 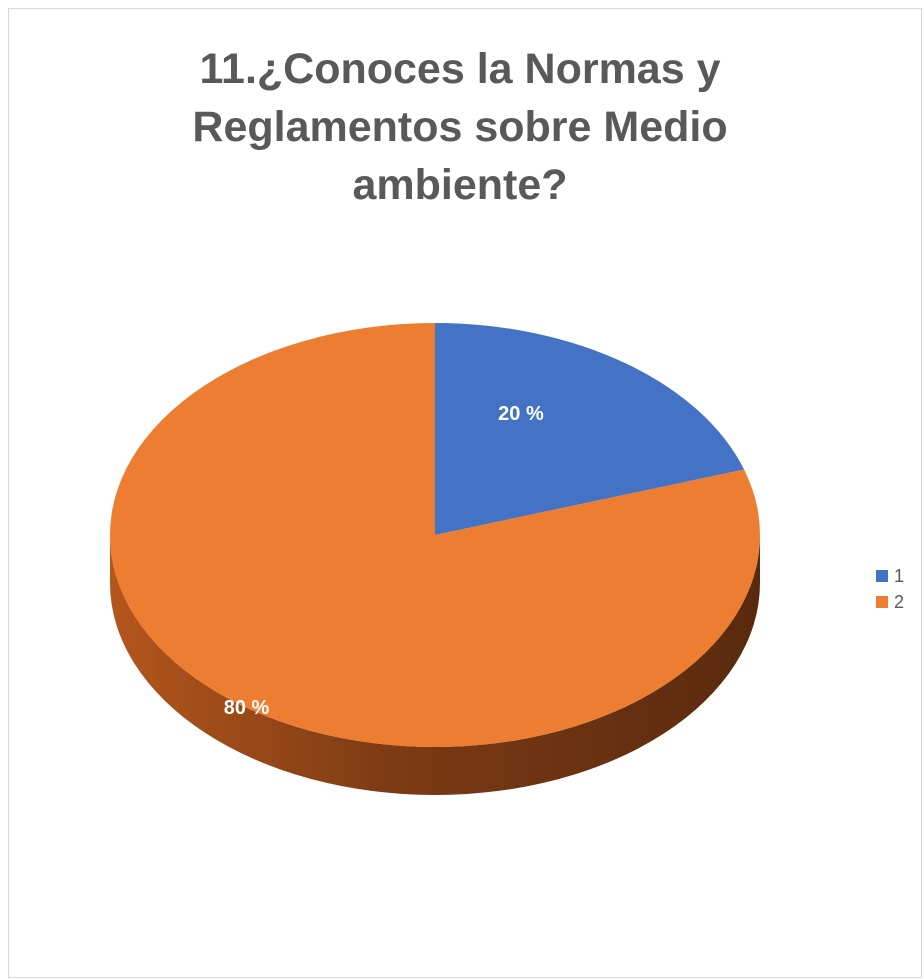 What do you see at coordinates (247, 708) in the screenshot?
I see `data-label-2: 80 %` at bounding box center [247, 708].